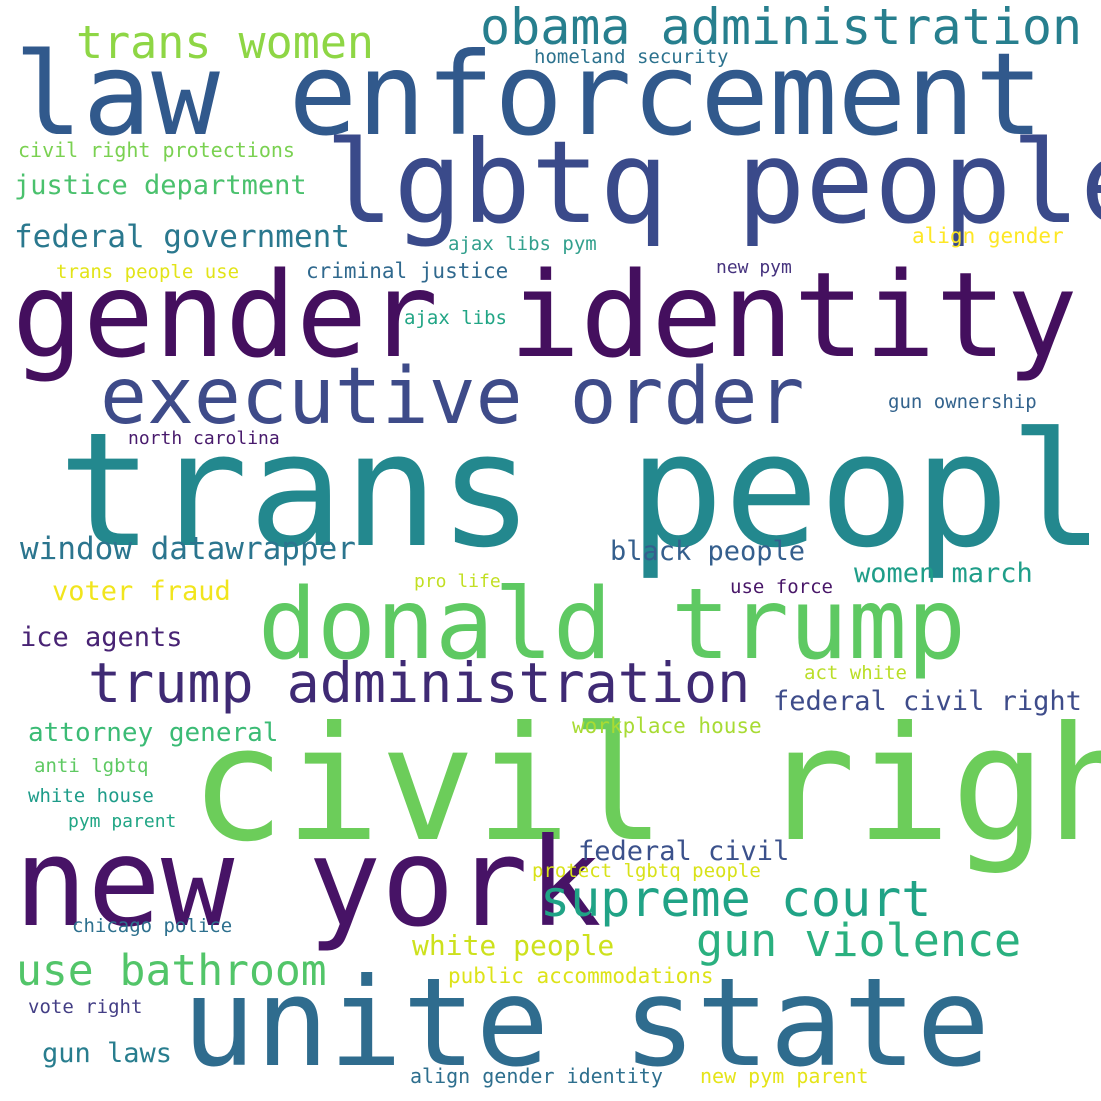 The height and width of the screenshot is (1101, 1101). Describe the element at coordinates (529, 94) in the screenshot. I see `word-law-enforcement: law enforcement` at that location.